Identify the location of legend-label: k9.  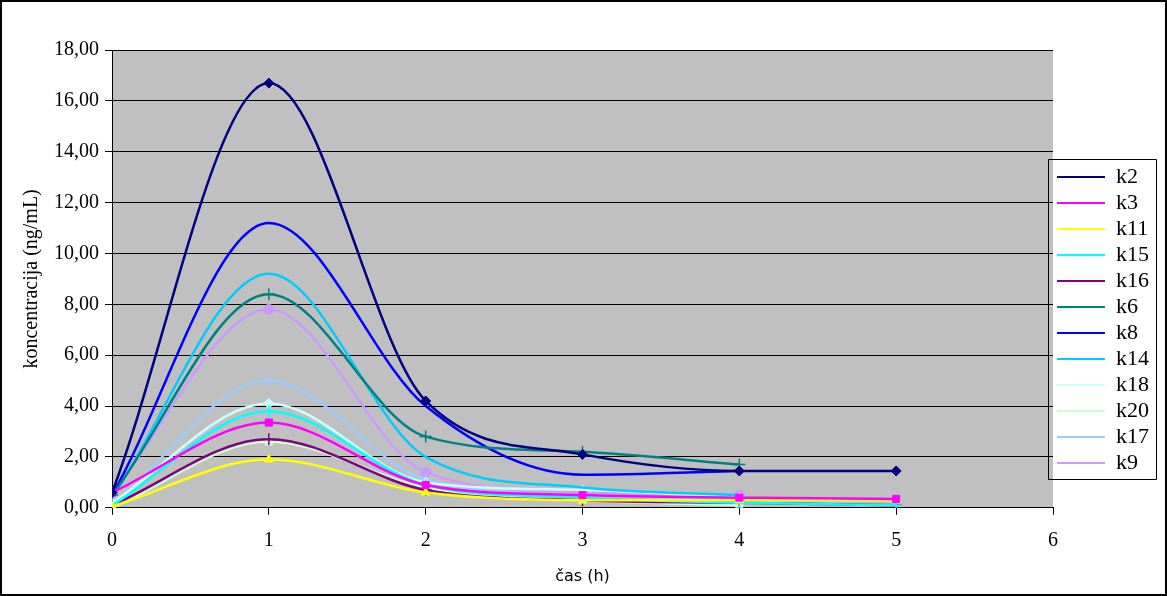
(1127, 461).